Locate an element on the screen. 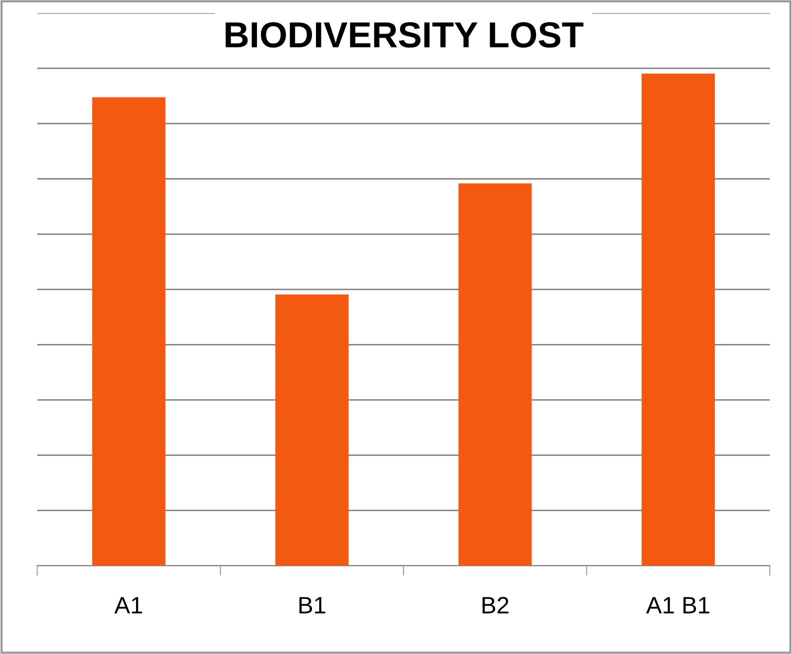 The height and width of the screenshot is (654, 792). x-tick-label: B2 is located at coordinates (495, 605).